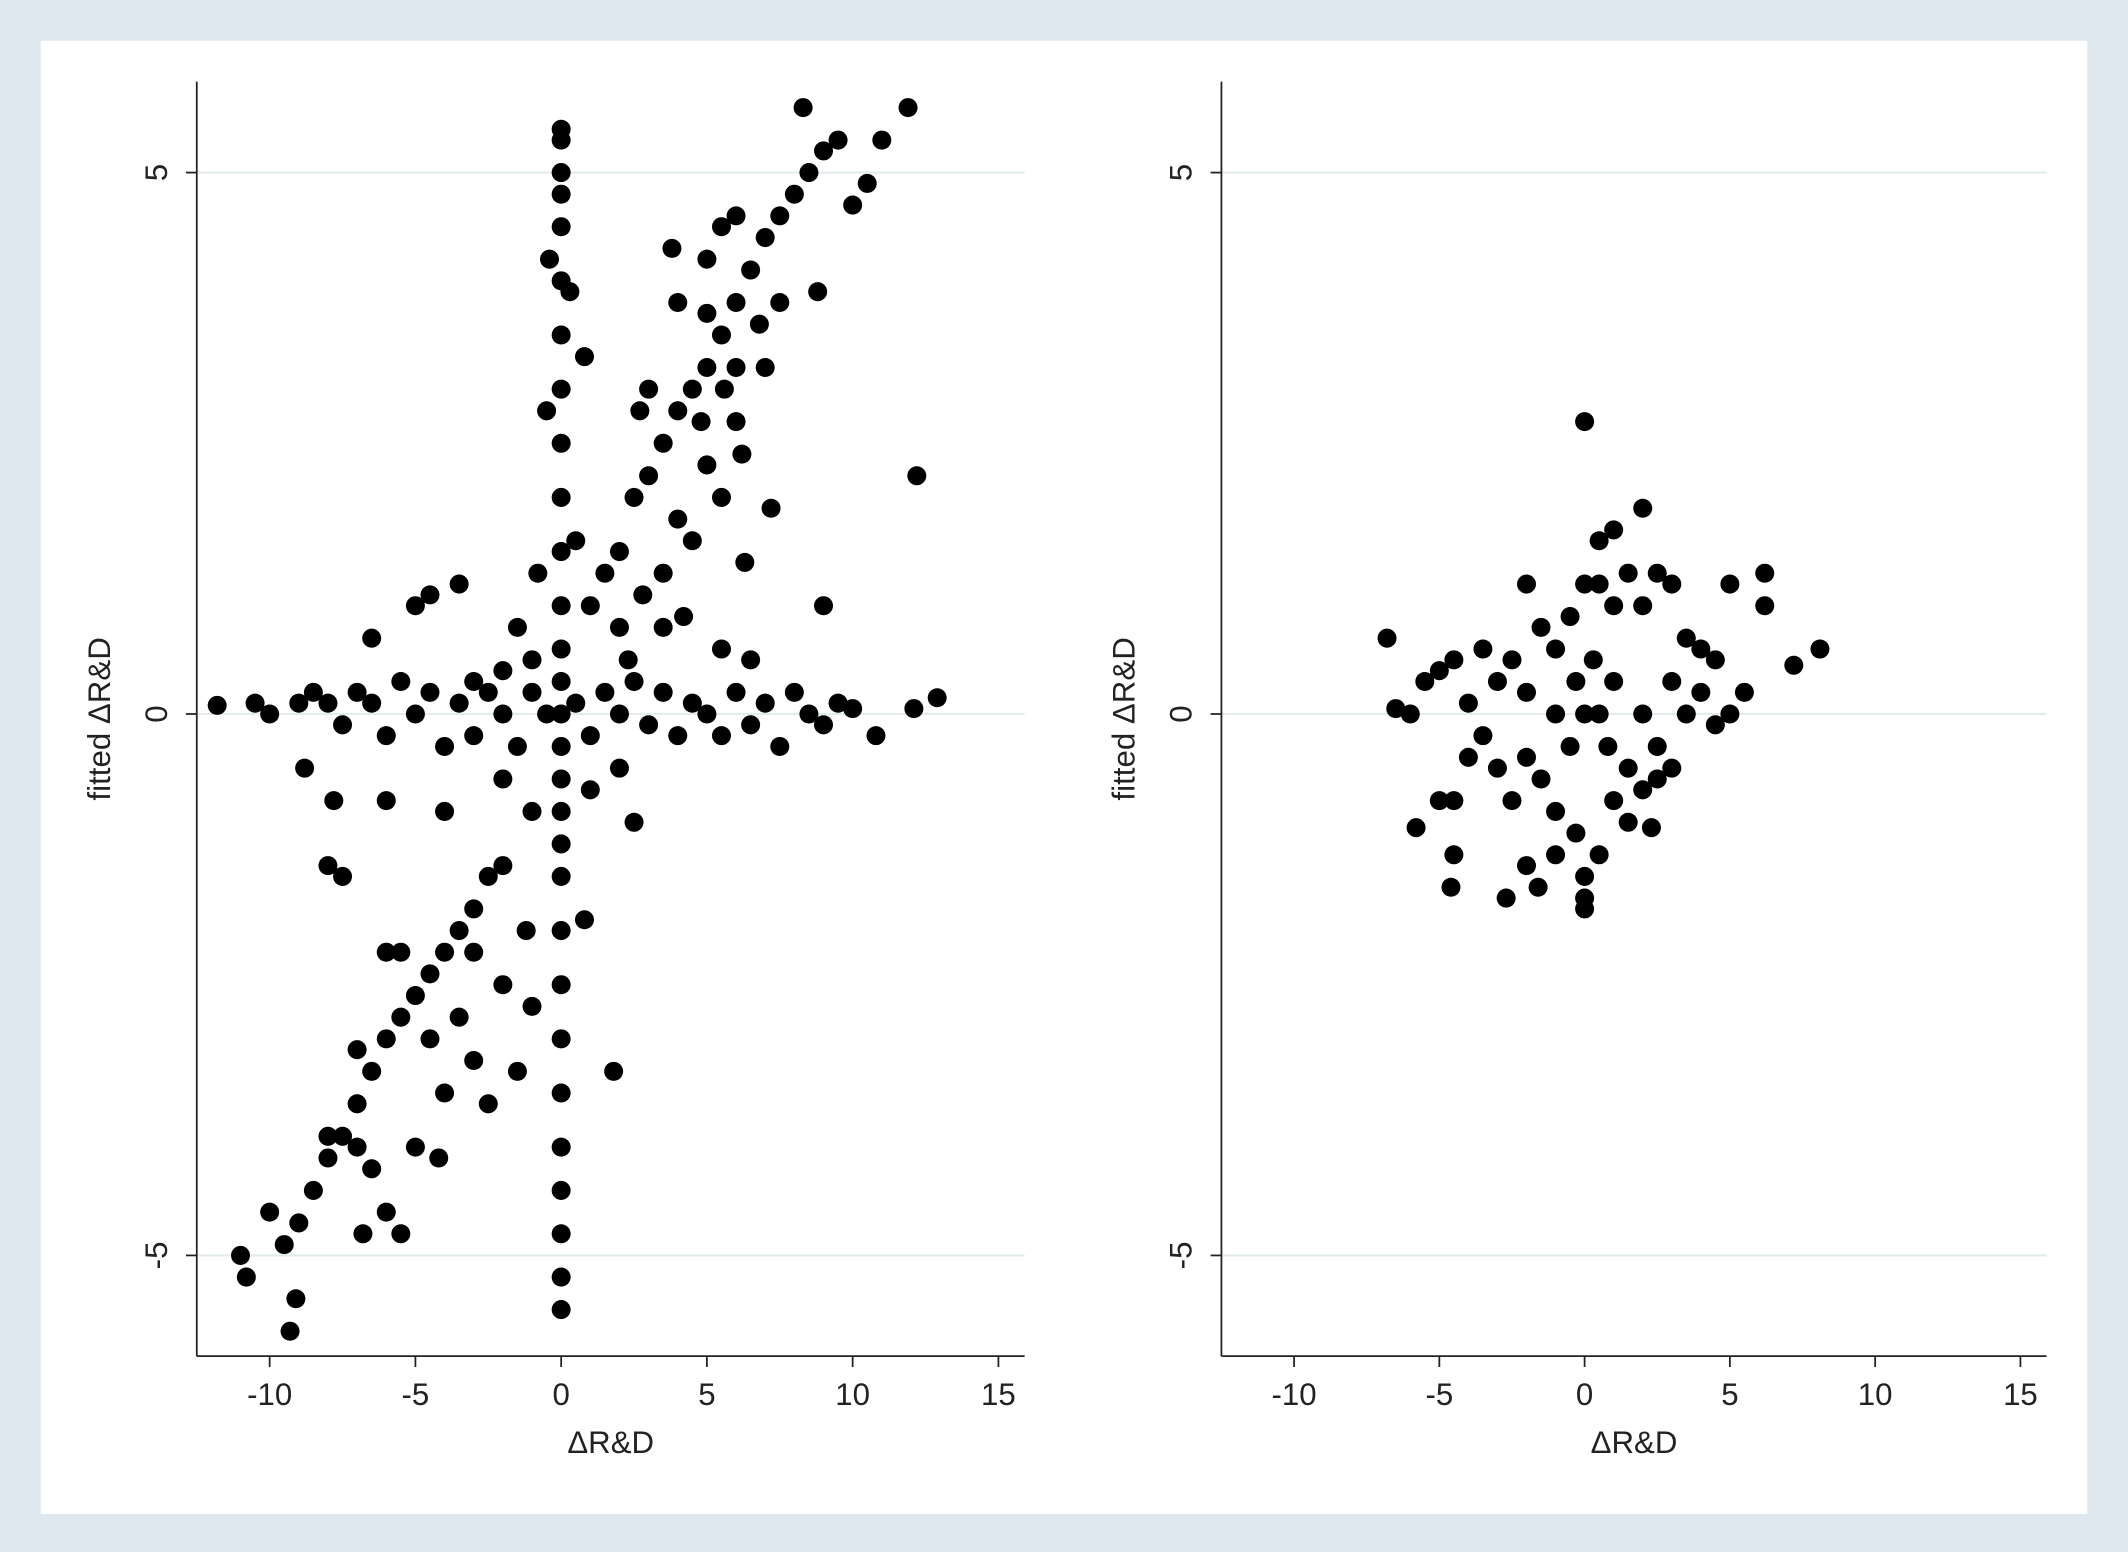  I want to click on y-tick-label: 5, so click(1181, 172).